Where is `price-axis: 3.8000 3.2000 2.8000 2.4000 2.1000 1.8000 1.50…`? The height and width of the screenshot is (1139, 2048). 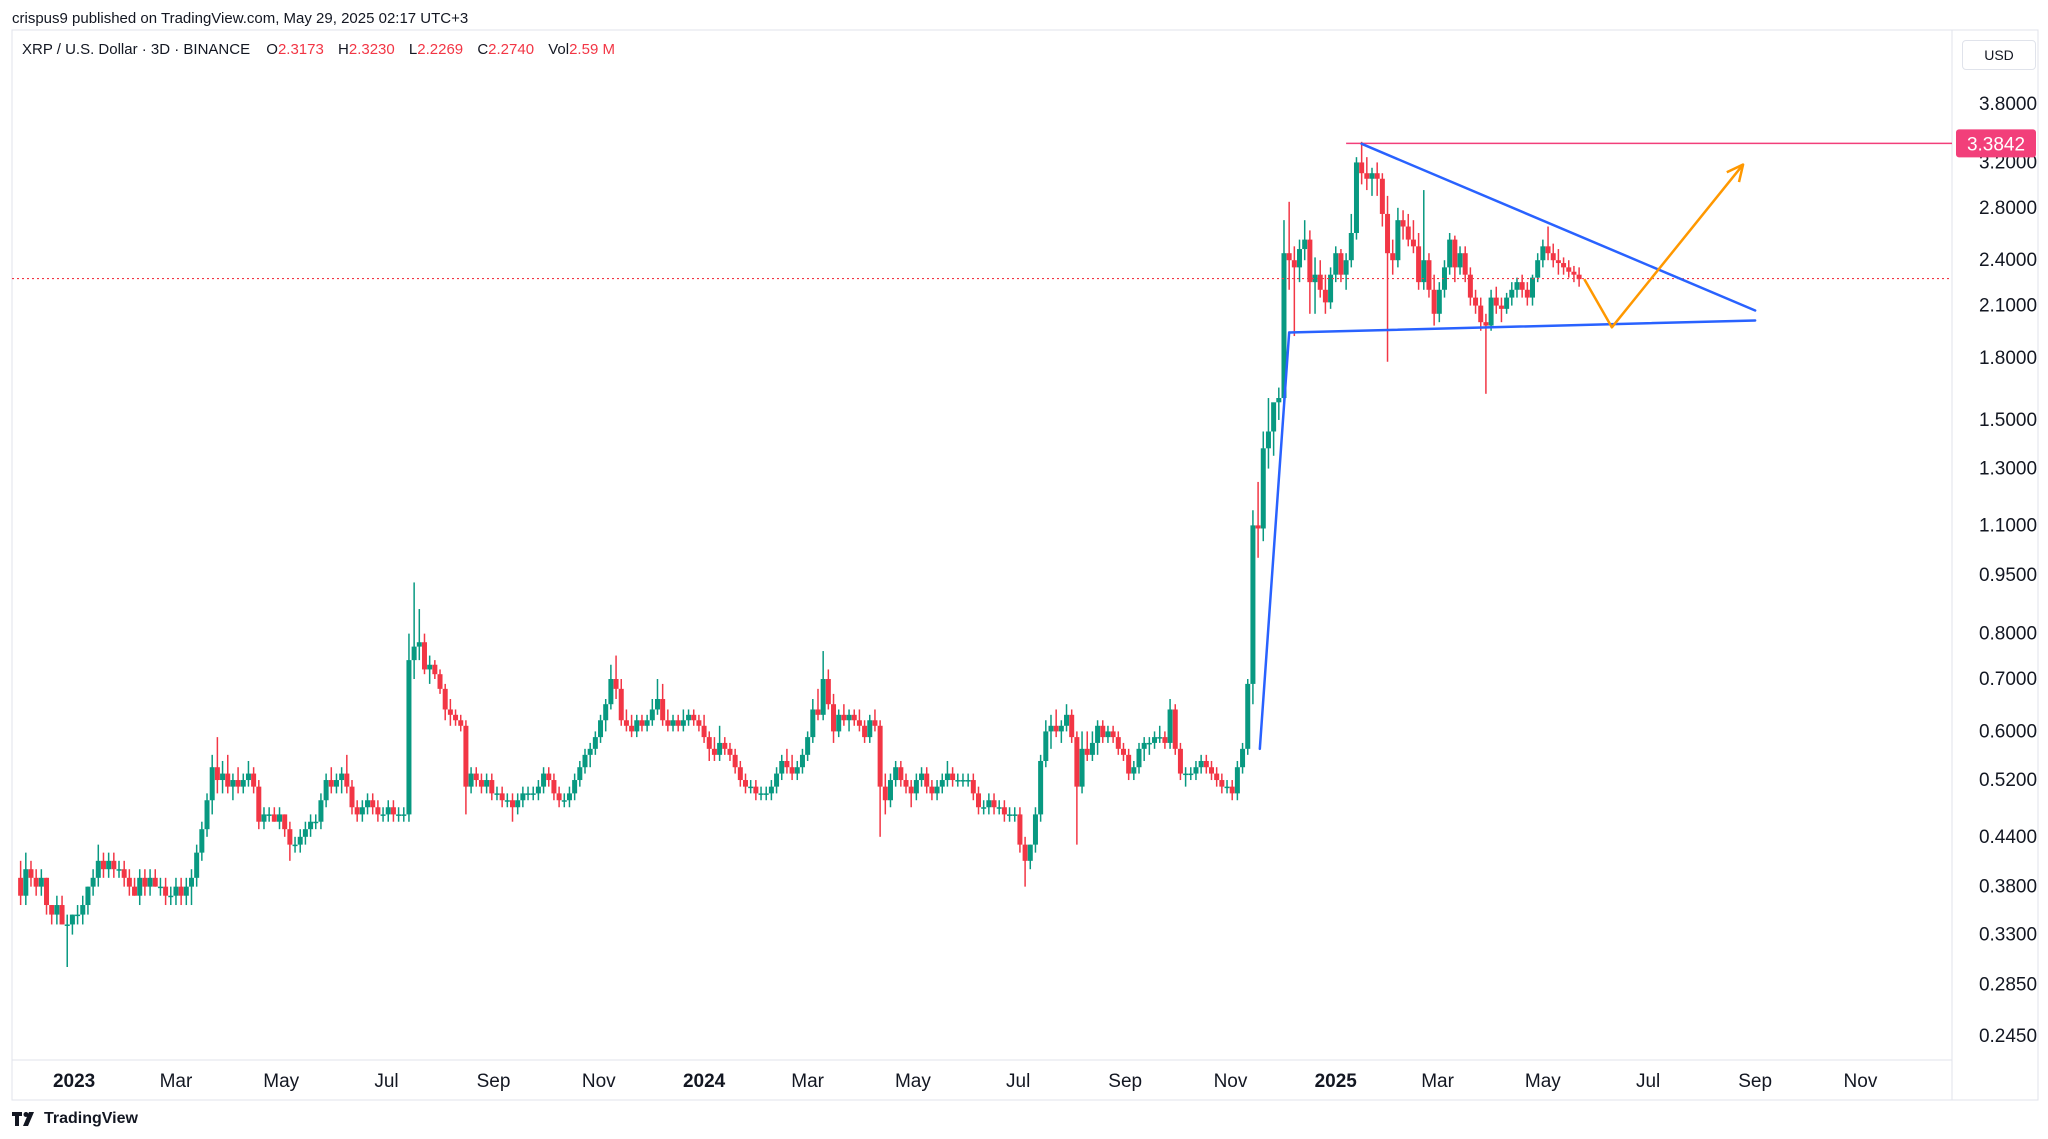
price-axis: 3.8000 3.2000 2.8000 2.4000 2.1000 1.8000 1.50… is located at coordinates (1996, 570).